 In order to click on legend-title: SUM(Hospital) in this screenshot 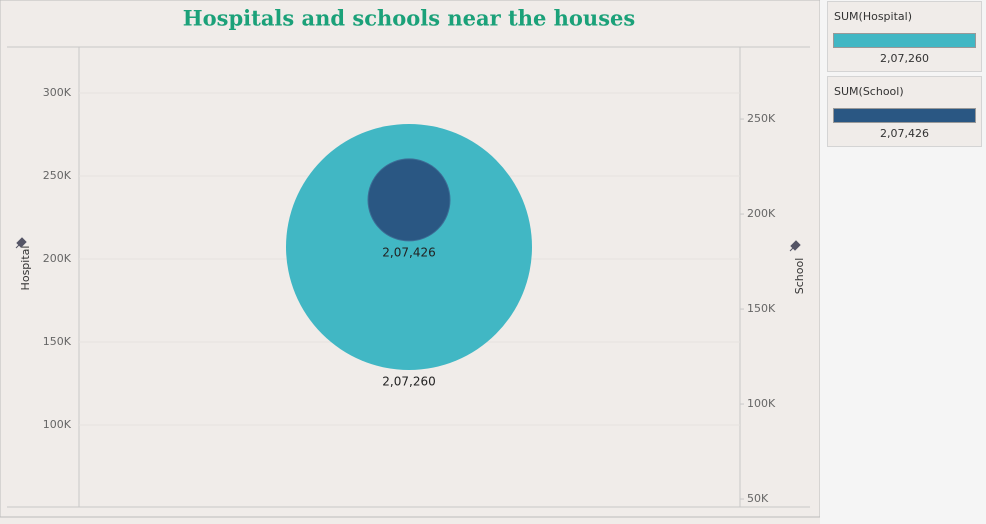, I will do `click(873, 16)`.